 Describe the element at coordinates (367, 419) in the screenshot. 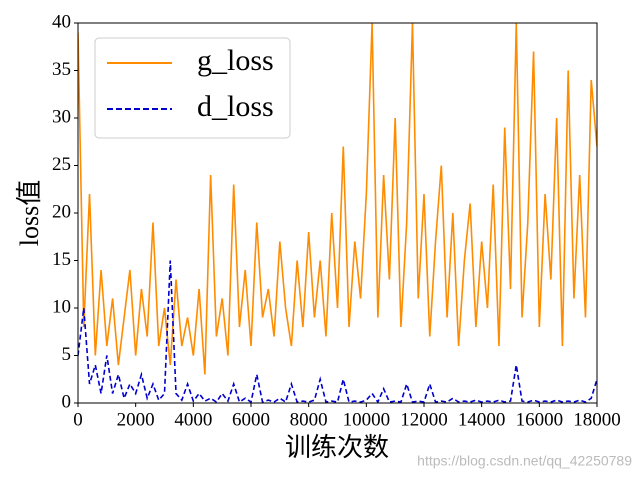

I see `x-tick-label: 10000` at that location.